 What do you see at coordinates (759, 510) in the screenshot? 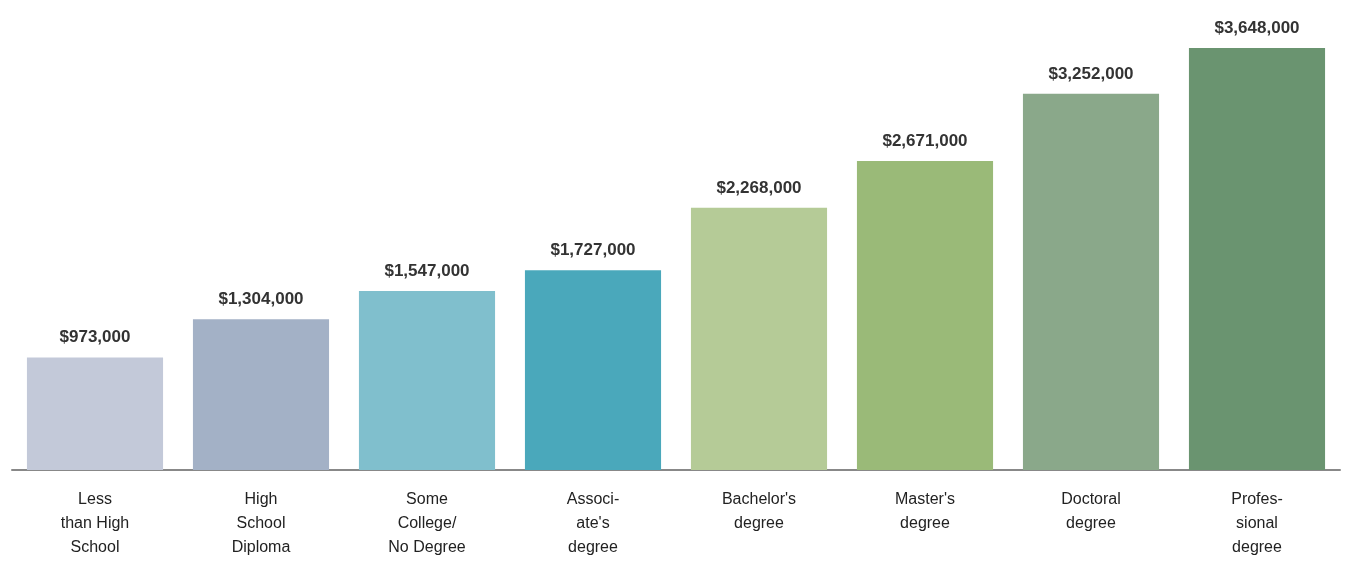
I see `x-tick-label: Bachelor's degree` at bounding box center [759, 510].